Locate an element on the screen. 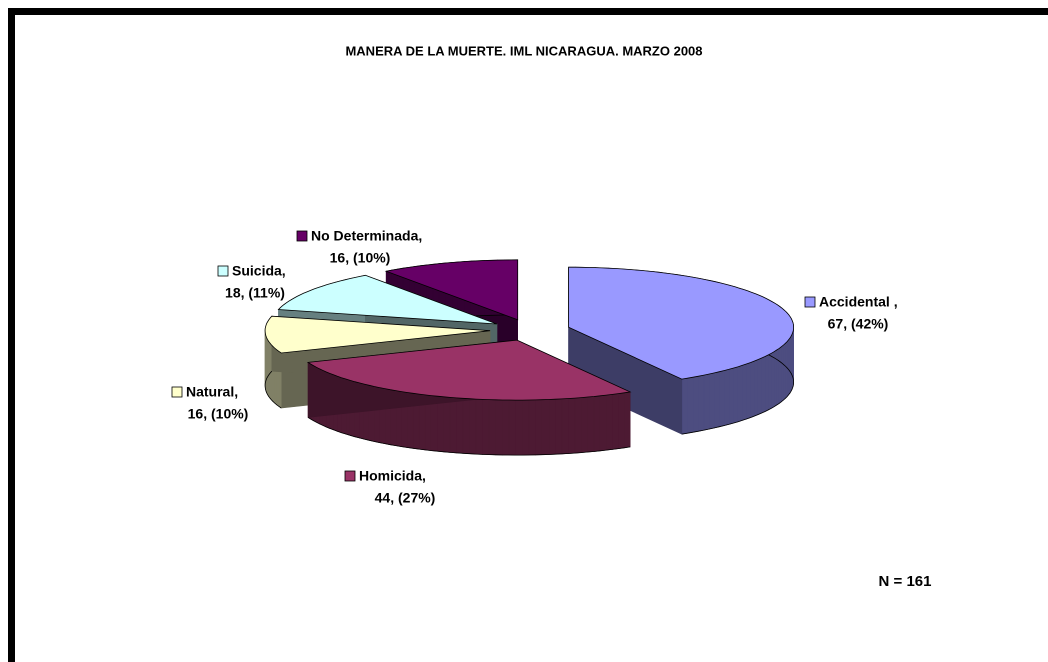 The image size is (1048, 662). data-label-name: Natural, is located at coordinates (212, 392).